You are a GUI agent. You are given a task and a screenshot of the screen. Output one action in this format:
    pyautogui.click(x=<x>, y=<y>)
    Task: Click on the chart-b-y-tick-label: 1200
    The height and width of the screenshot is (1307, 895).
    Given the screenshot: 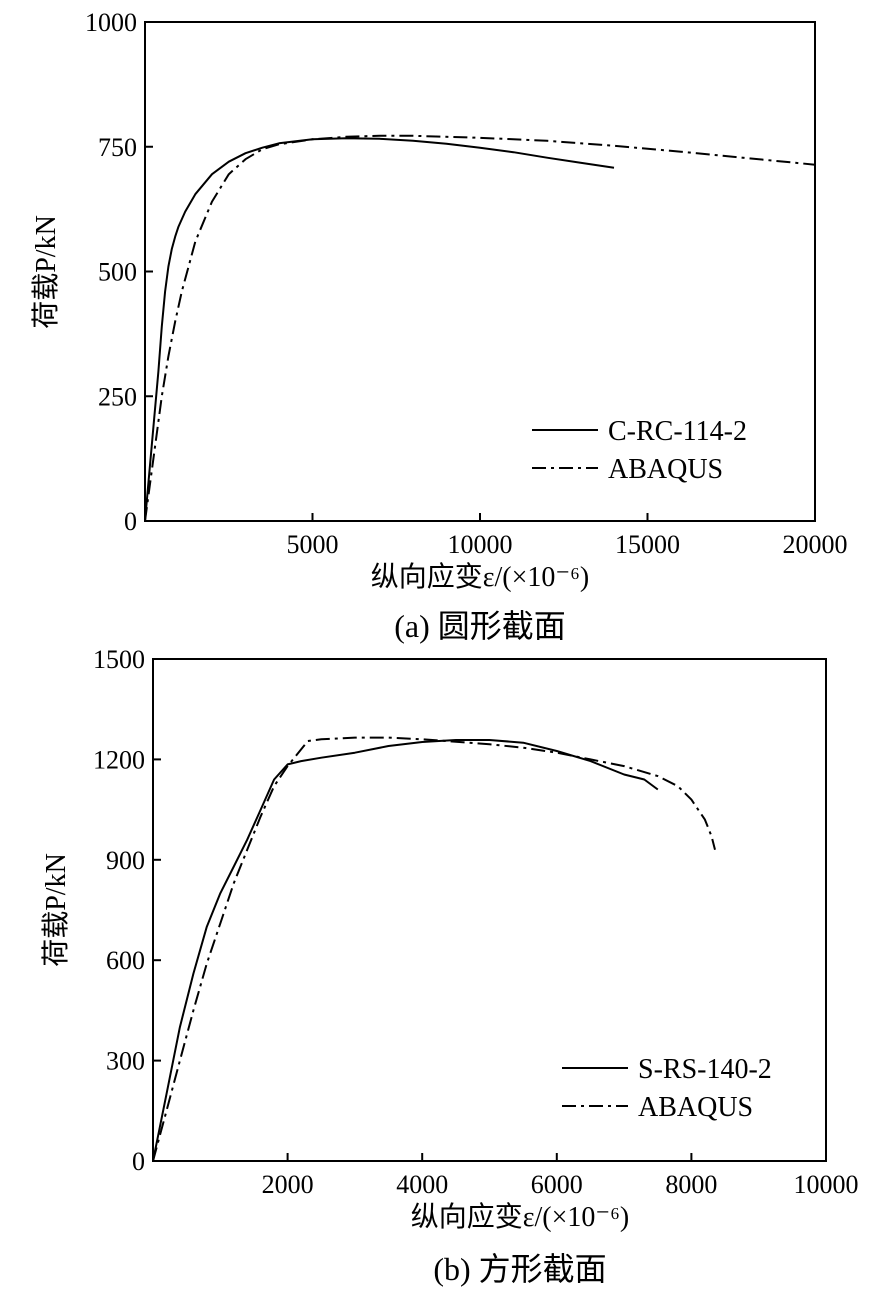 What is the action you would take?
    pyautogui.click(x=119, y=759)
    